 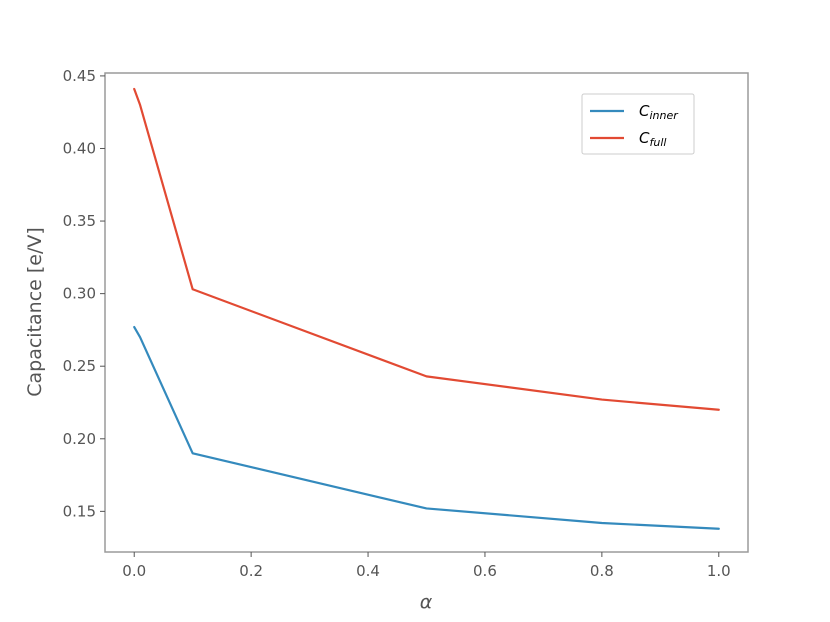 I want to click on y-tick-label: 0.45, so click(x=79, y=76).